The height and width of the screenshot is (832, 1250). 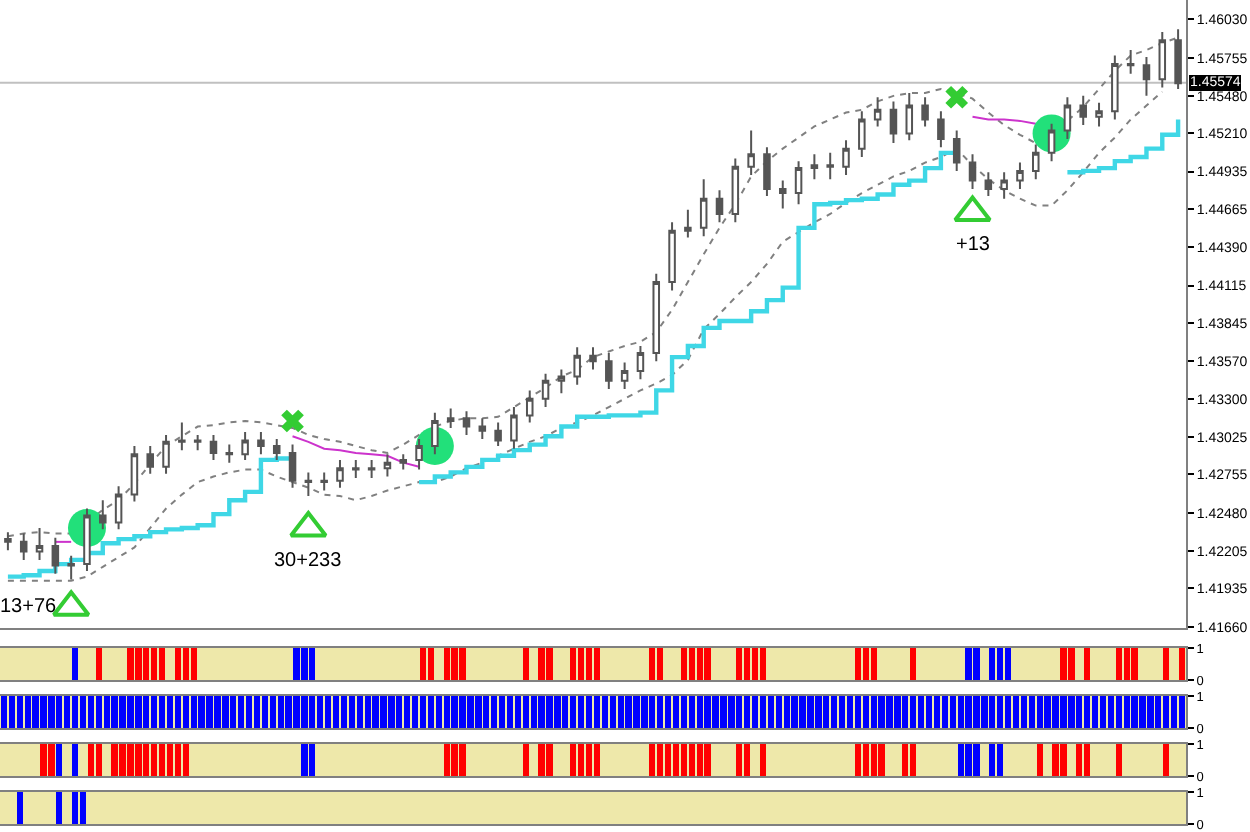 I want to click on annotation: 13+76, so click(x=29, y=607).